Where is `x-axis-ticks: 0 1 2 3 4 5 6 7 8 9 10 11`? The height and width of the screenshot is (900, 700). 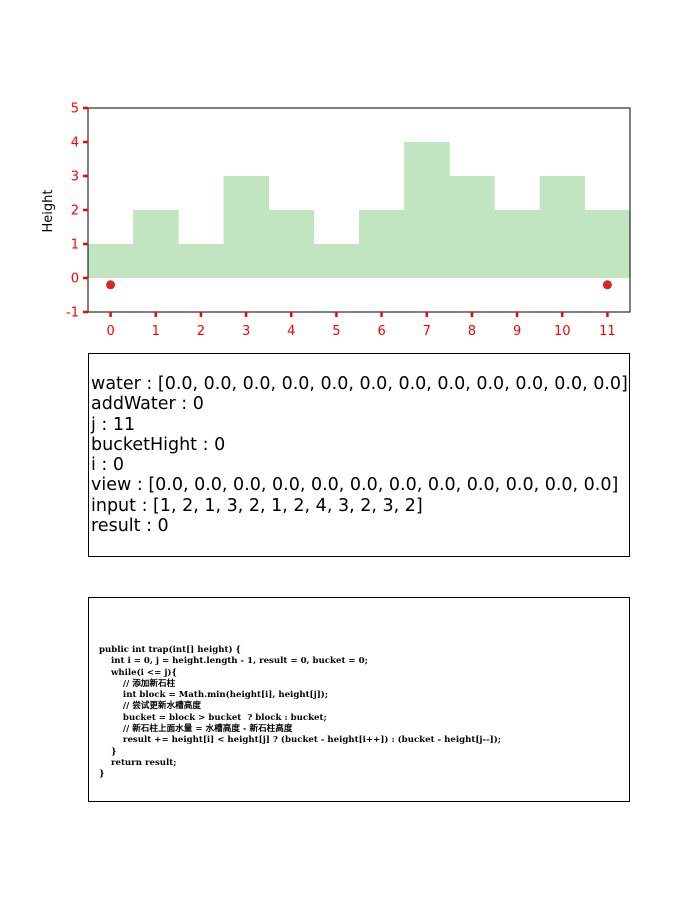
x-axis-ticks: 0 1 2 3 4 5 6 7 8 9 10 11 is located at coordinates (361, 325).